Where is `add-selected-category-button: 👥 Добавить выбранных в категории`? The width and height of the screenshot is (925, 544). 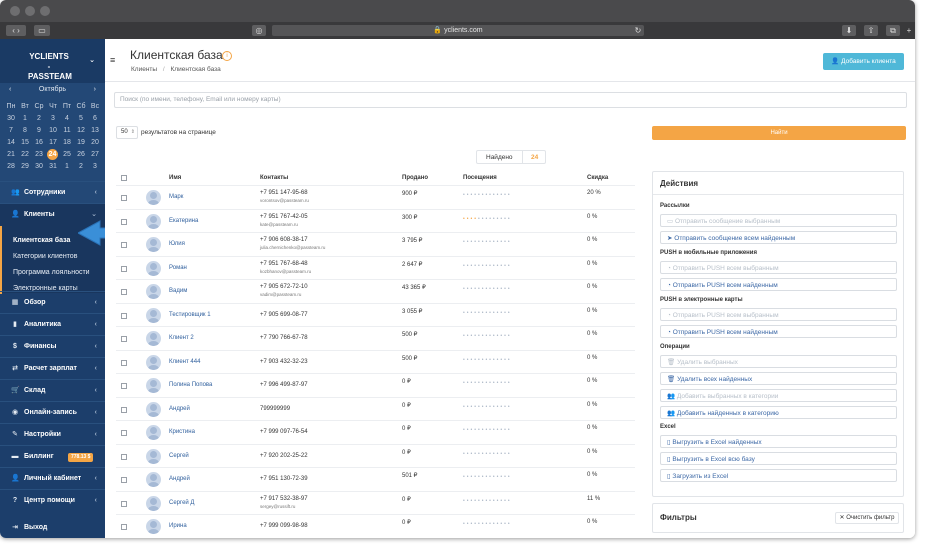 add-selected-category-button: 👥 Добавить выбранных в категории is located at coordinates (778, 395).